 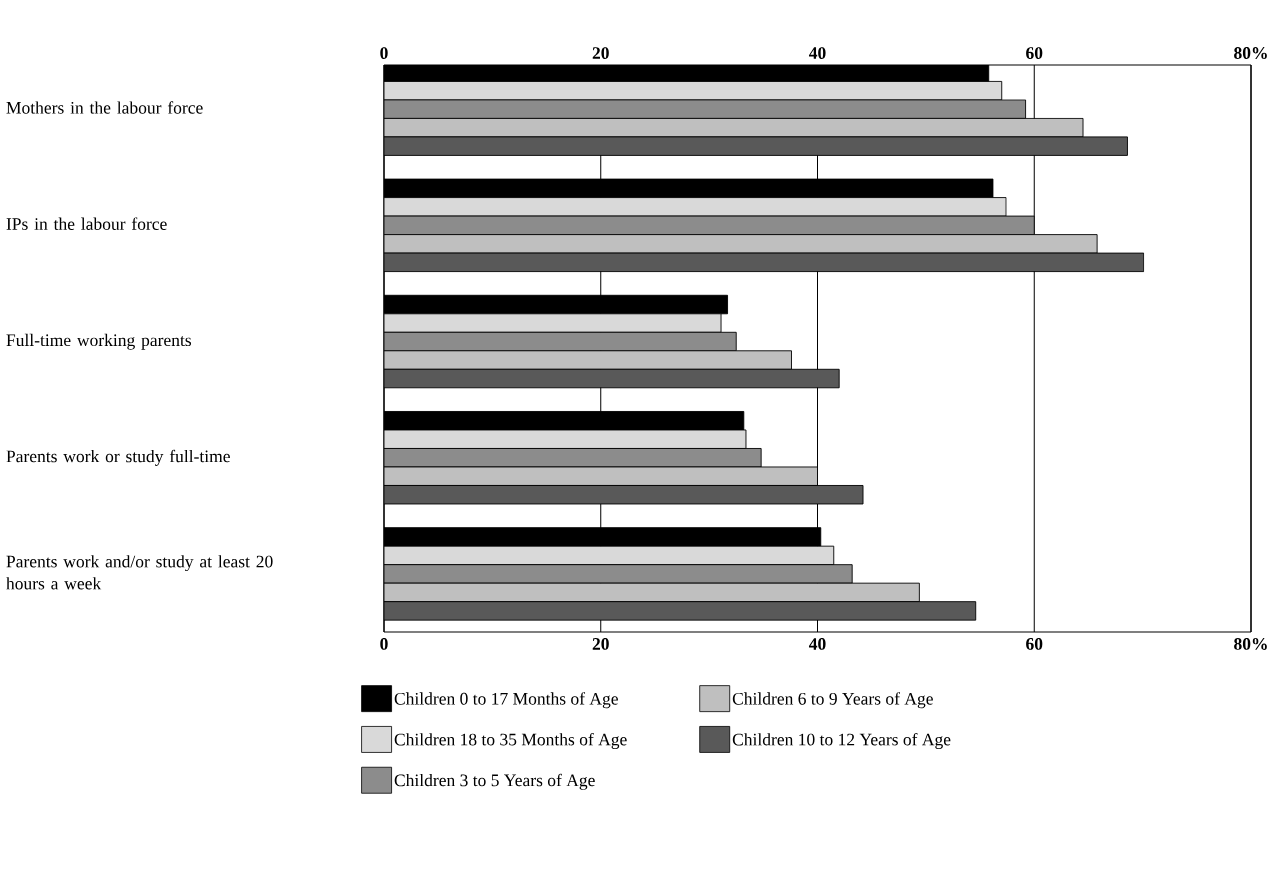 I want to click on legend-label: Children 18 to 35 Months of Age, so click(x=510, y=741).